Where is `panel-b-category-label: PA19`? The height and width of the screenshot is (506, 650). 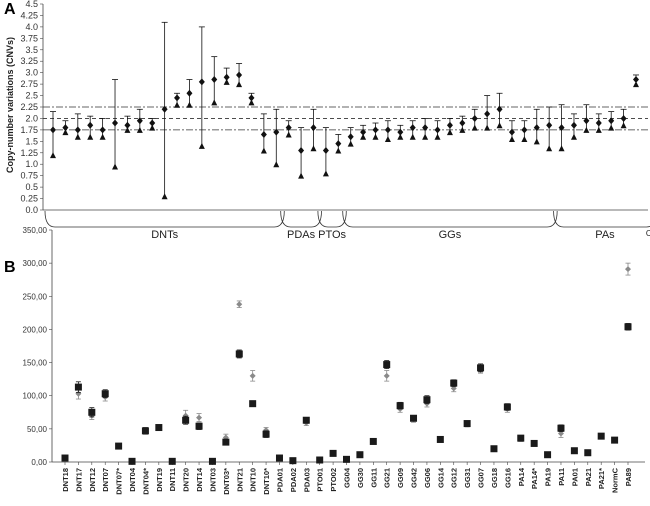 panel-b-category-label: PA19 is located at coordinates (548, 477).